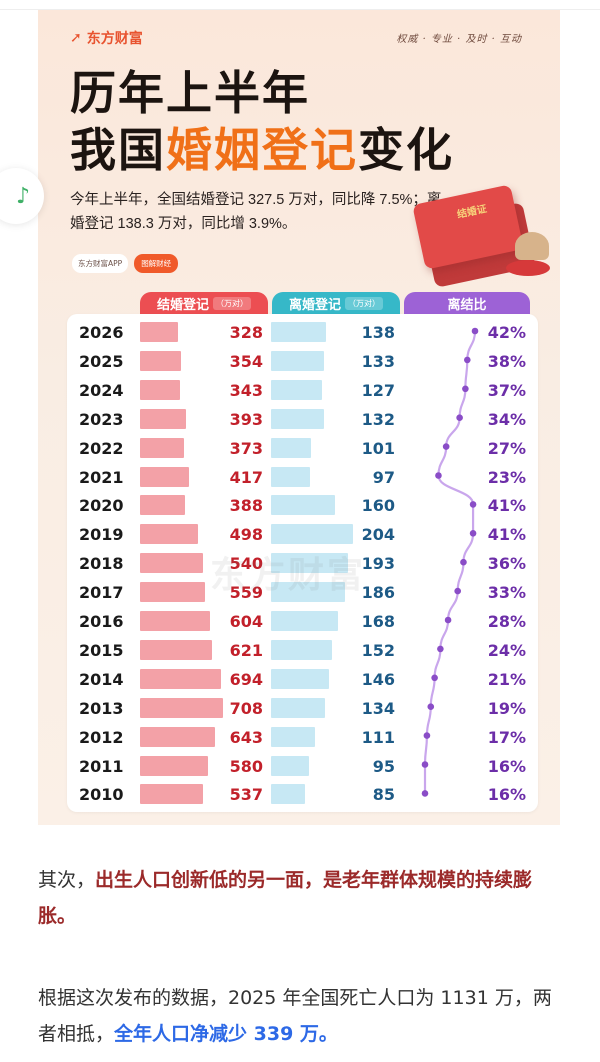 This screenshot has width=600, height=1062. I want to click on watermark: 东方财富, so click(288, 575).